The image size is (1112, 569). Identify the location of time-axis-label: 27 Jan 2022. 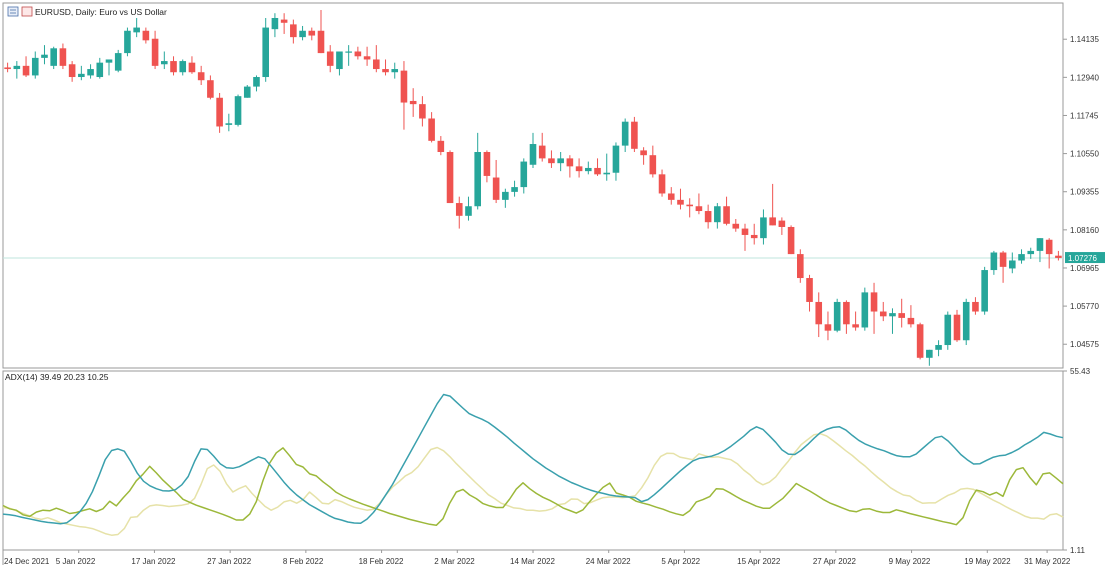
(229, 561).